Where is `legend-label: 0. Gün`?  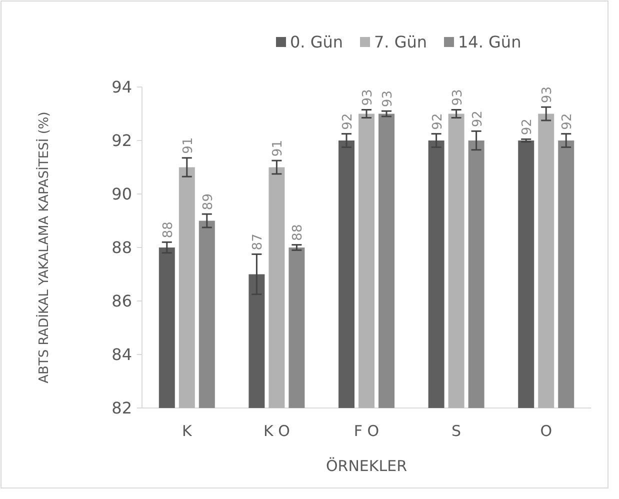 legend-label: 0. Gün is located at coordinates (317, 42).